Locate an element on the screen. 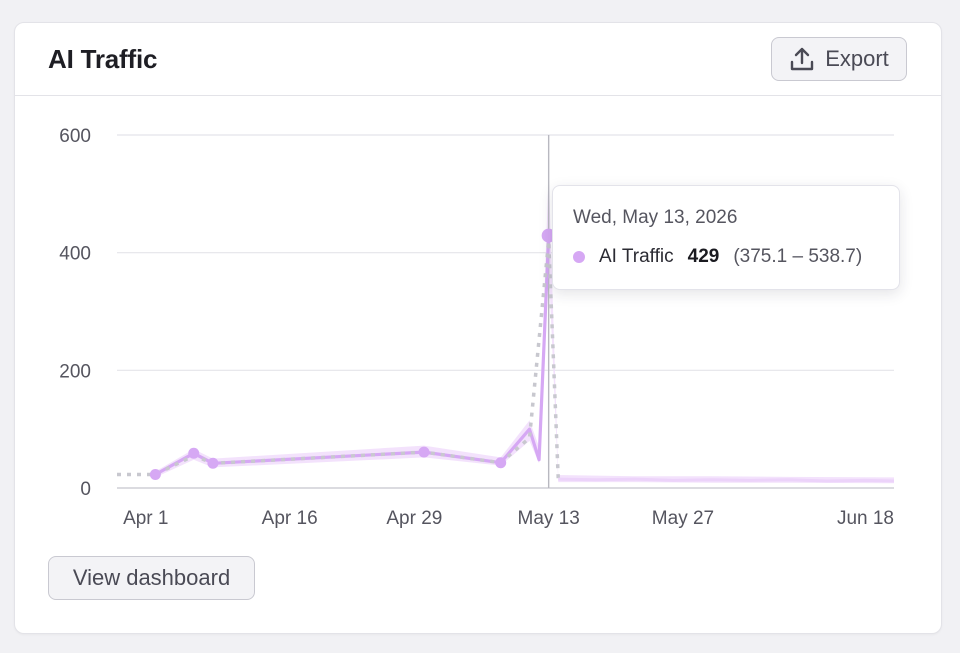 The image size is (960, 653). x-tick-label: Apr 16 is located at coordinates (290, 518).